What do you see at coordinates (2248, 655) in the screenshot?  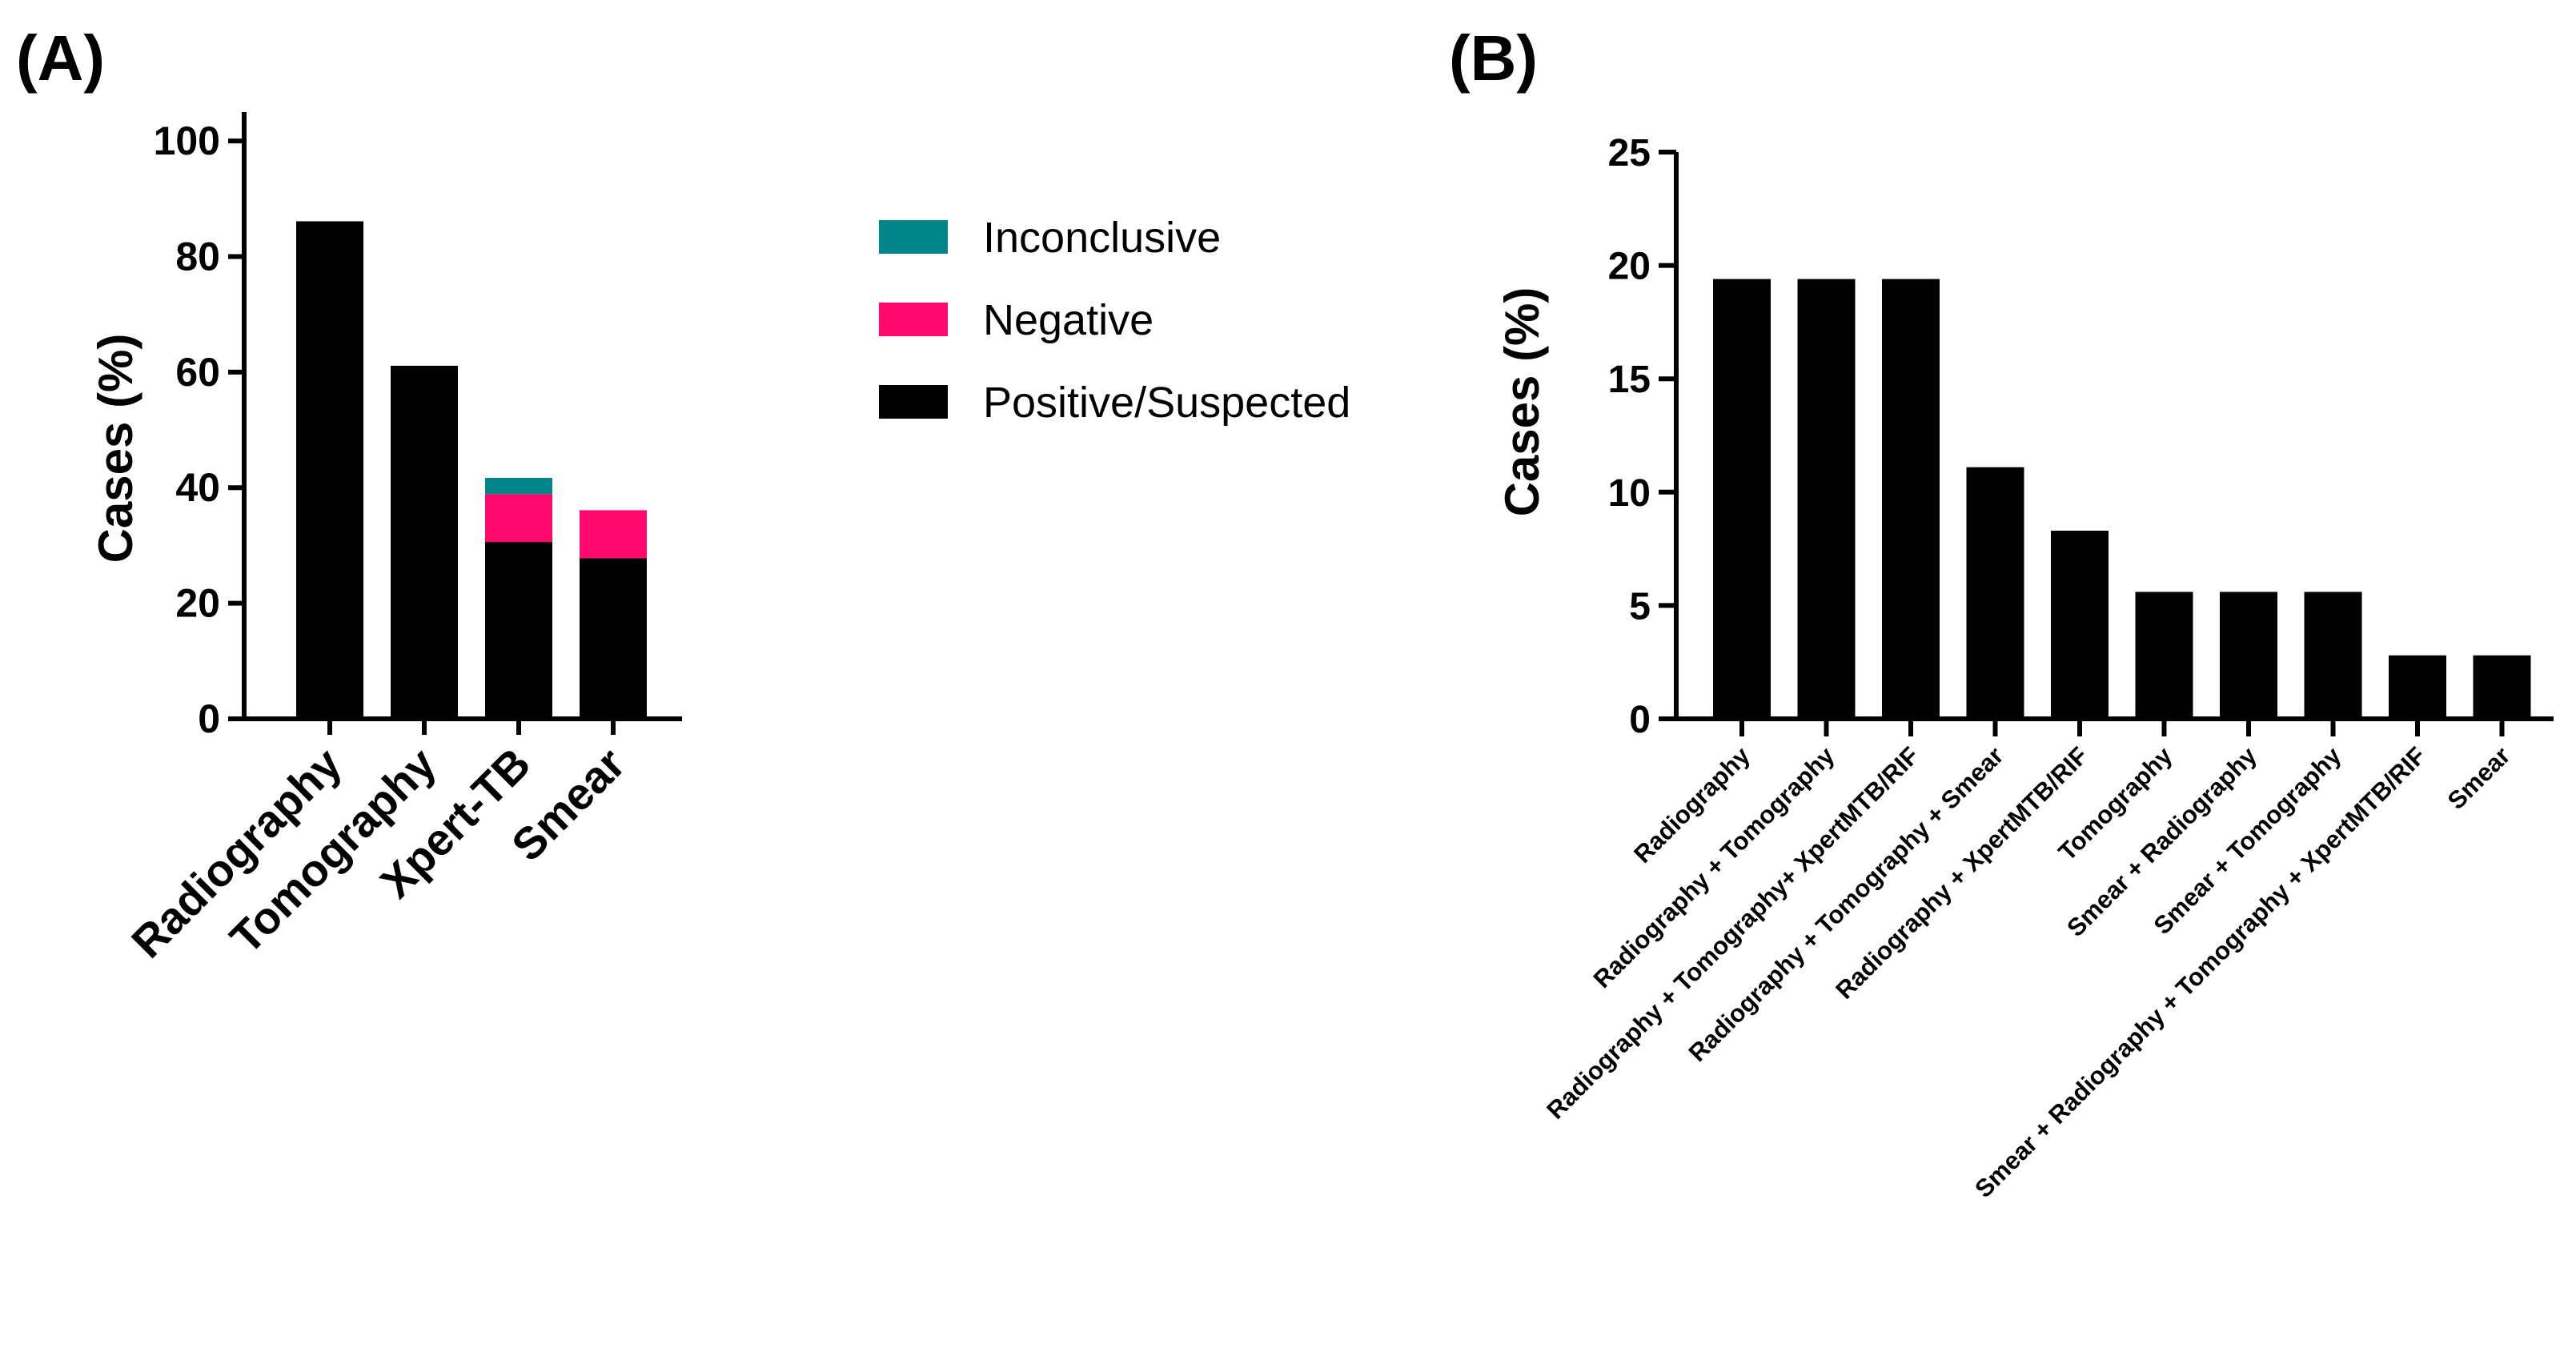 I see `bar-smear-radiography` at bounding box center [2248, 655].